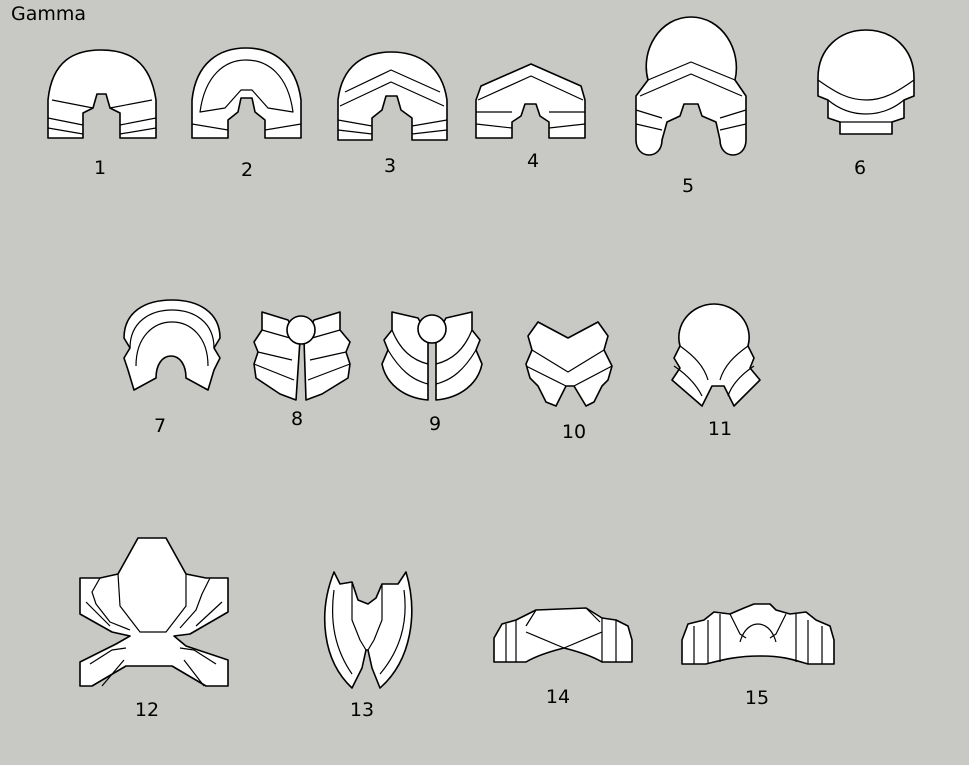 Image resolution: width=969 pixels, height=765 pixels. What do you see at coordinates (720, 429) in the screenshot?
I see `shape-label-11: 11` at bounding box center [720, 429].